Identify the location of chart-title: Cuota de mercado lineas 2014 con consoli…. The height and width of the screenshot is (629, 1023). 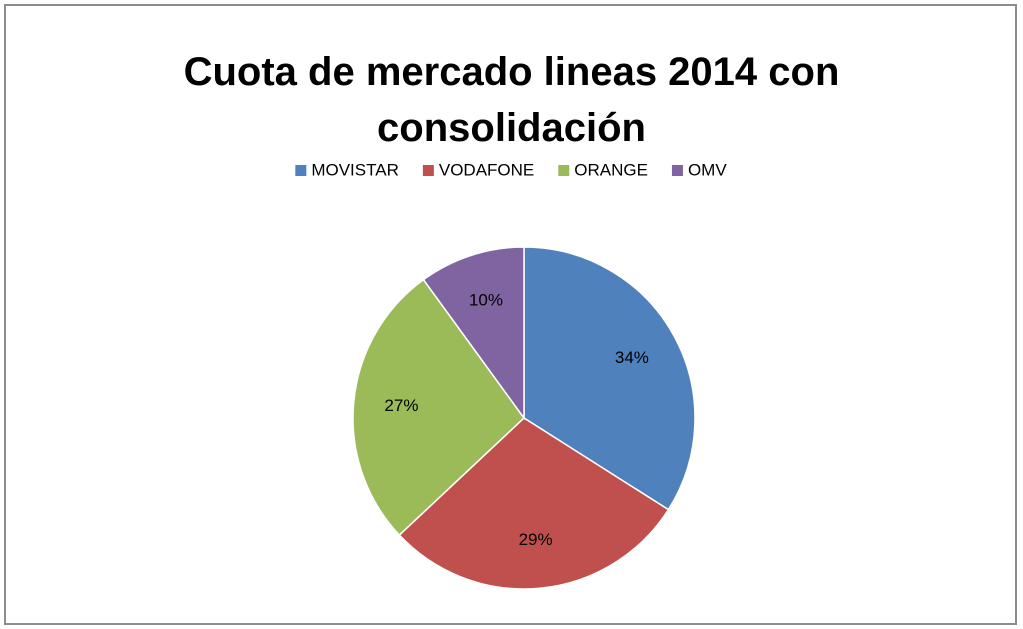
(511, 100).